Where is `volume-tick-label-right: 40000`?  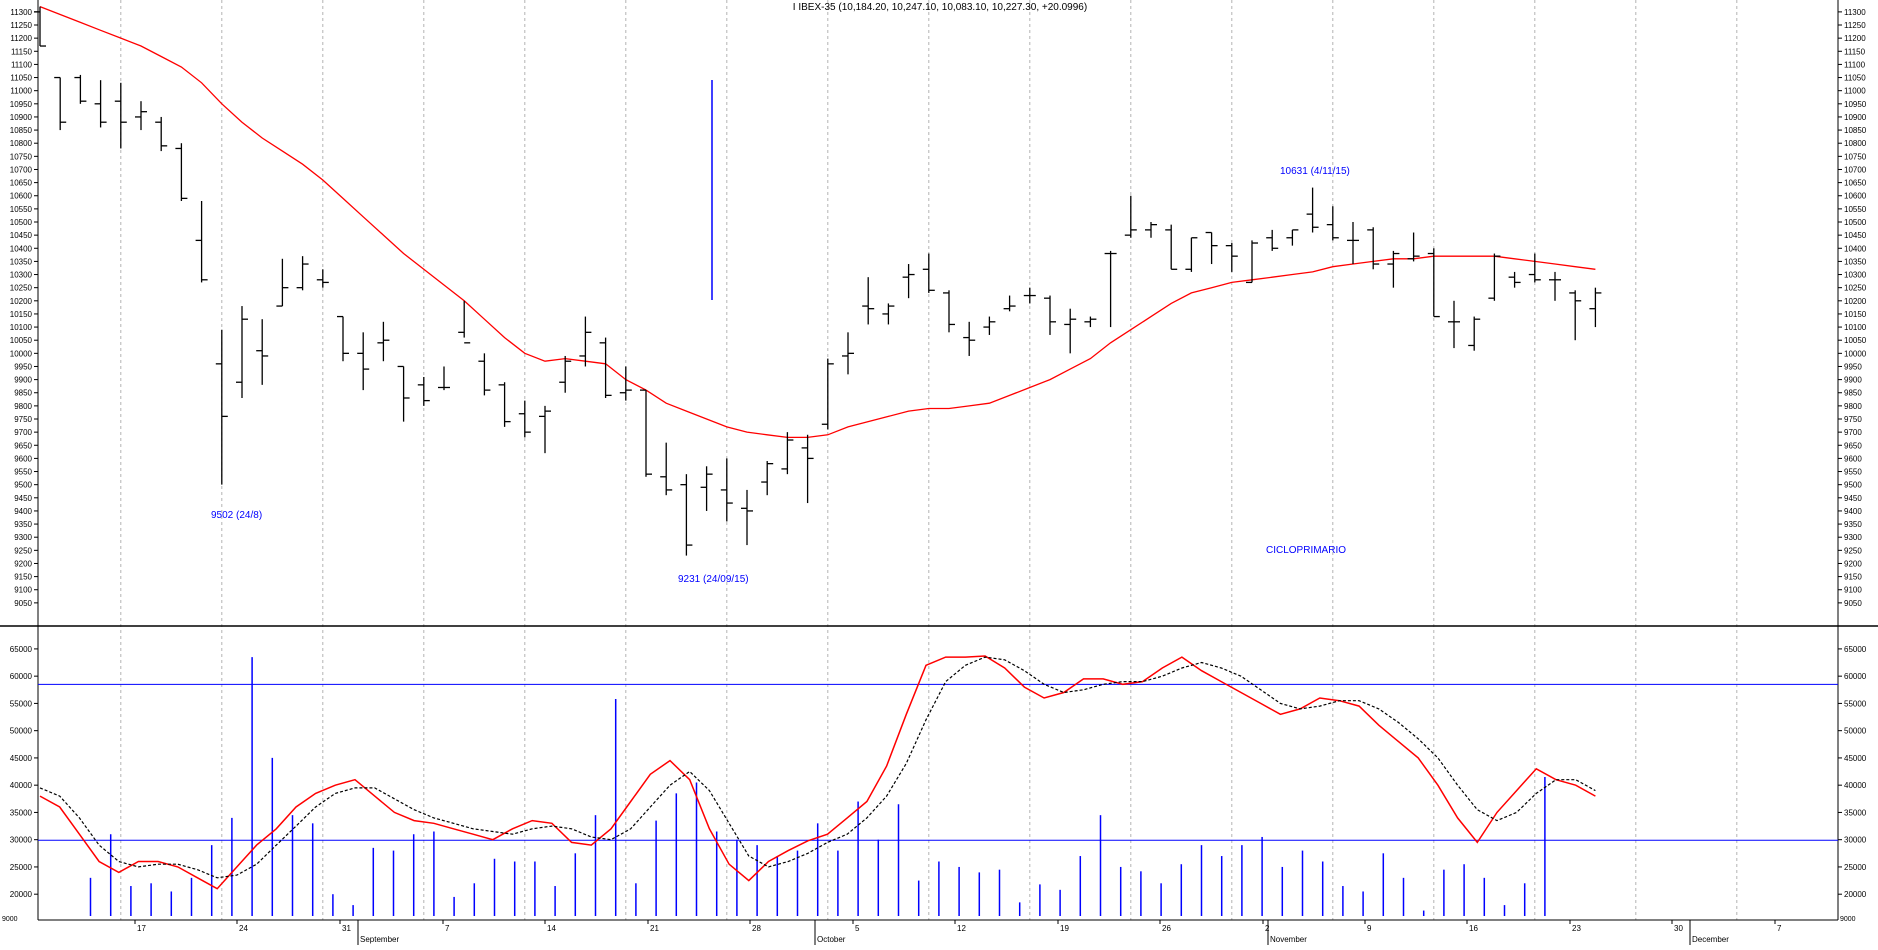
volume-tick-label-right: 40000 is located at coordinates (1855, 785).